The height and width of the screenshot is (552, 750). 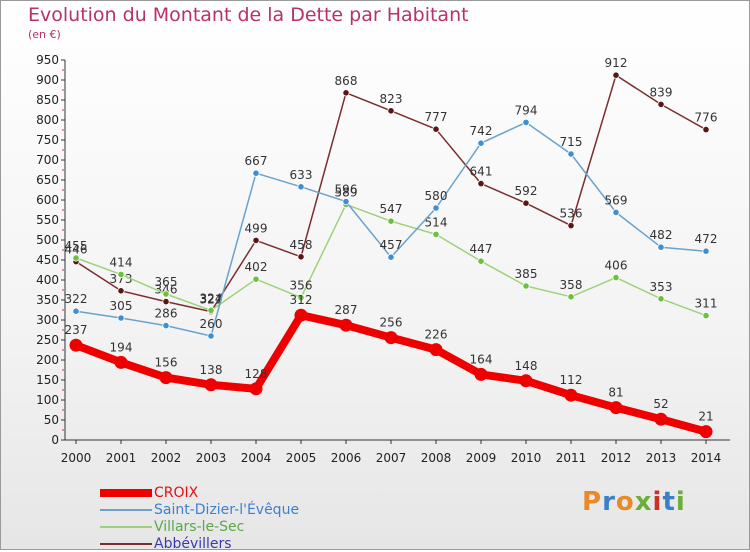 I want to click on data-label: 373, so click(x=121, y=279).